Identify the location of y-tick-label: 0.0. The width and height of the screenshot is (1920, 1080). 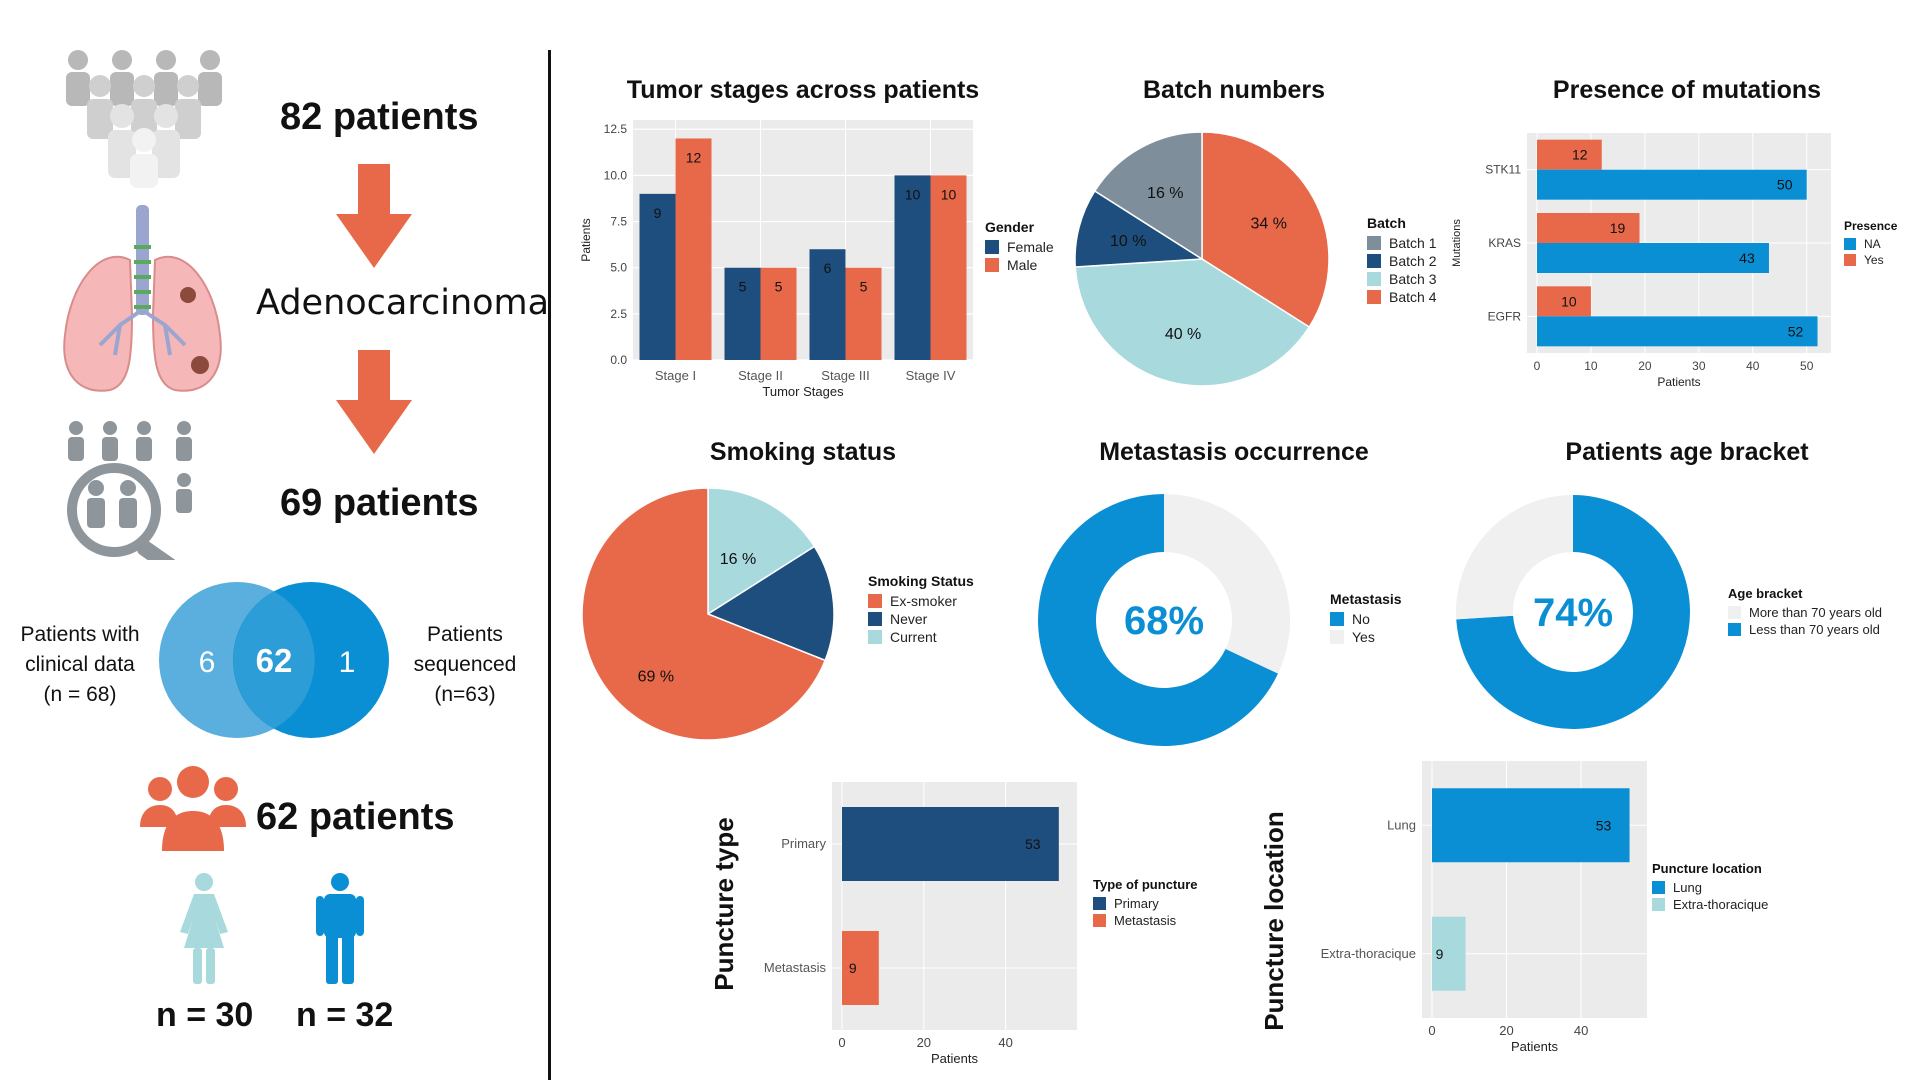
(618, 360).